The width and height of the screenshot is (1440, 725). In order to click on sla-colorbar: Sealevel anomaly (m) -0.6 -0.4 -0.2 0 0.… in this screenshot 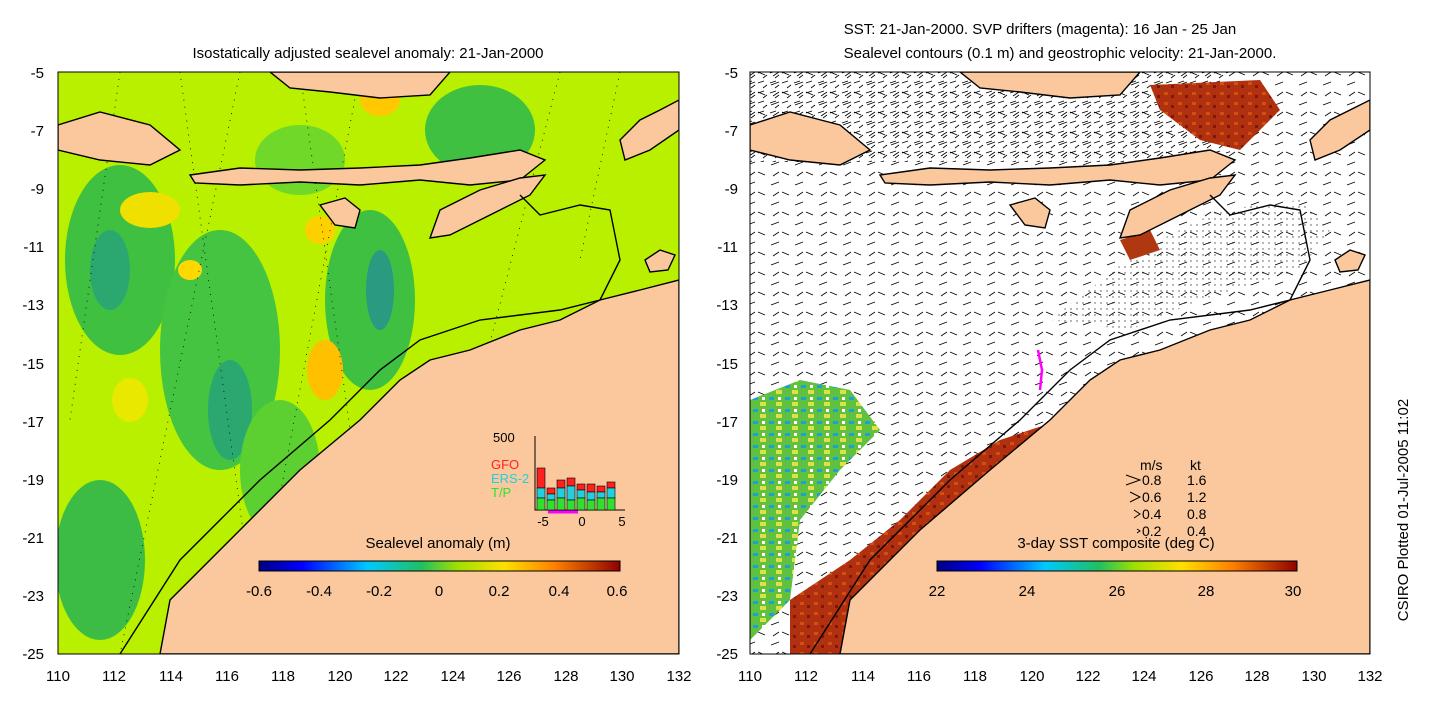, I will do `click(436, 567)`.